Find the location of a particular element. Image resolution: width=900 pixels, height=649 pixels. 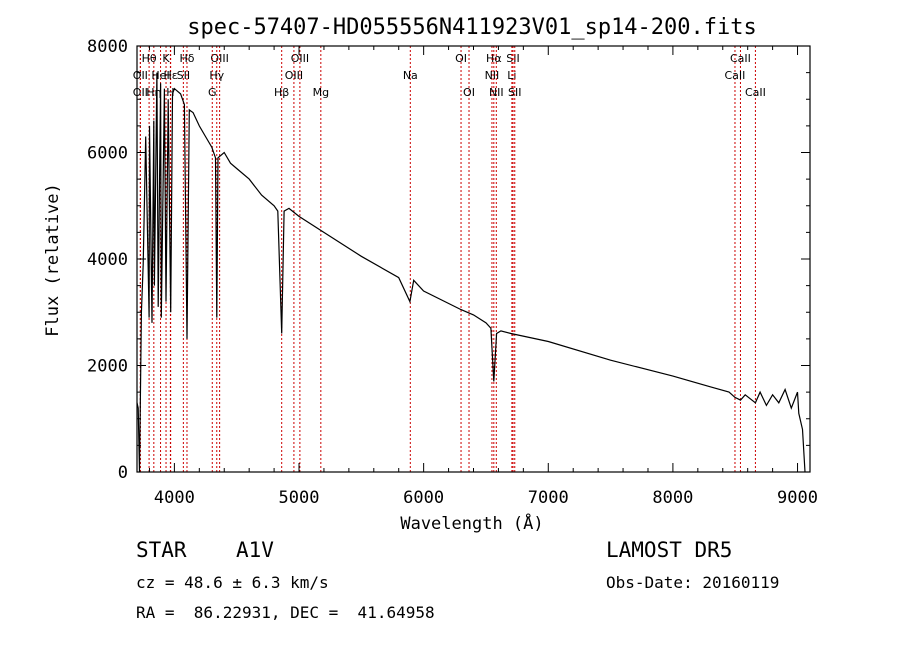

line-label: G is located at coordinates (212, 92).